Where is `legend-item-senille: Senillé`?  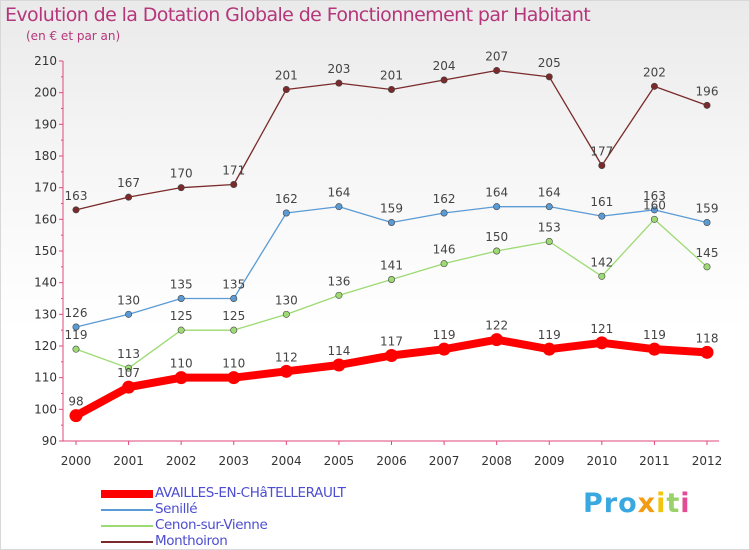
legend-item-senille: Senillé is located at coordinates (261, 509).